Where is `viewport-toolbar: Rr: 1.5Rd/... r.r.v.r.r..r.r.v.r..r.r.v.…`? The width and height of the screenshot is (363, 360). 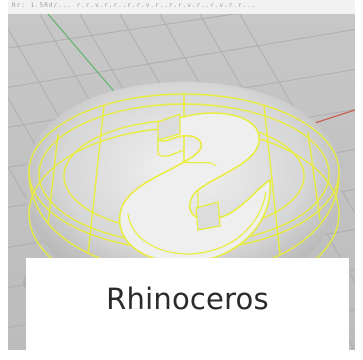 viewport-toolbar: Rr: 1.5Rd/... r.r.v.r.r..r.r.v.r..r.r.v.… is located at coordinates (181, 7).